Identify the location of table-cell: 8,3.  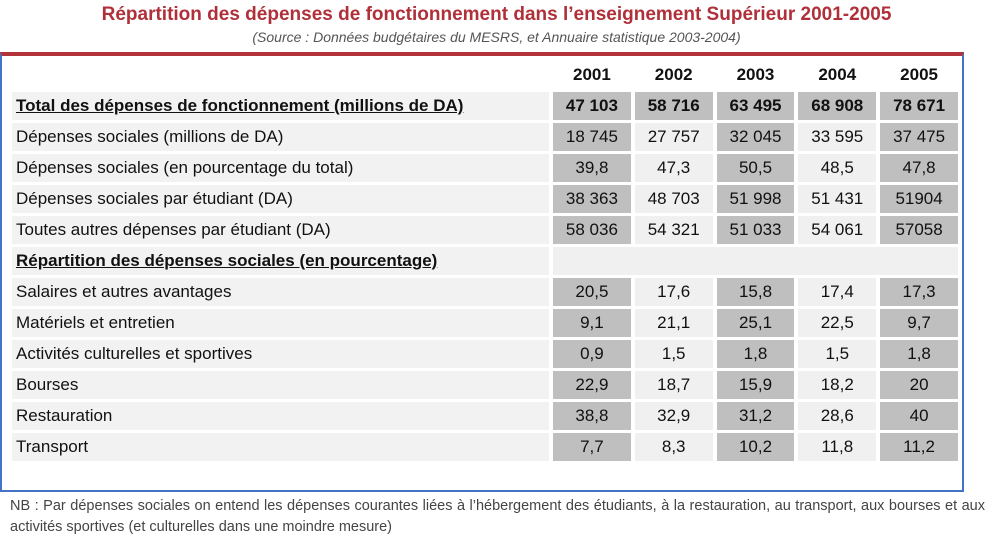
(673, 447).